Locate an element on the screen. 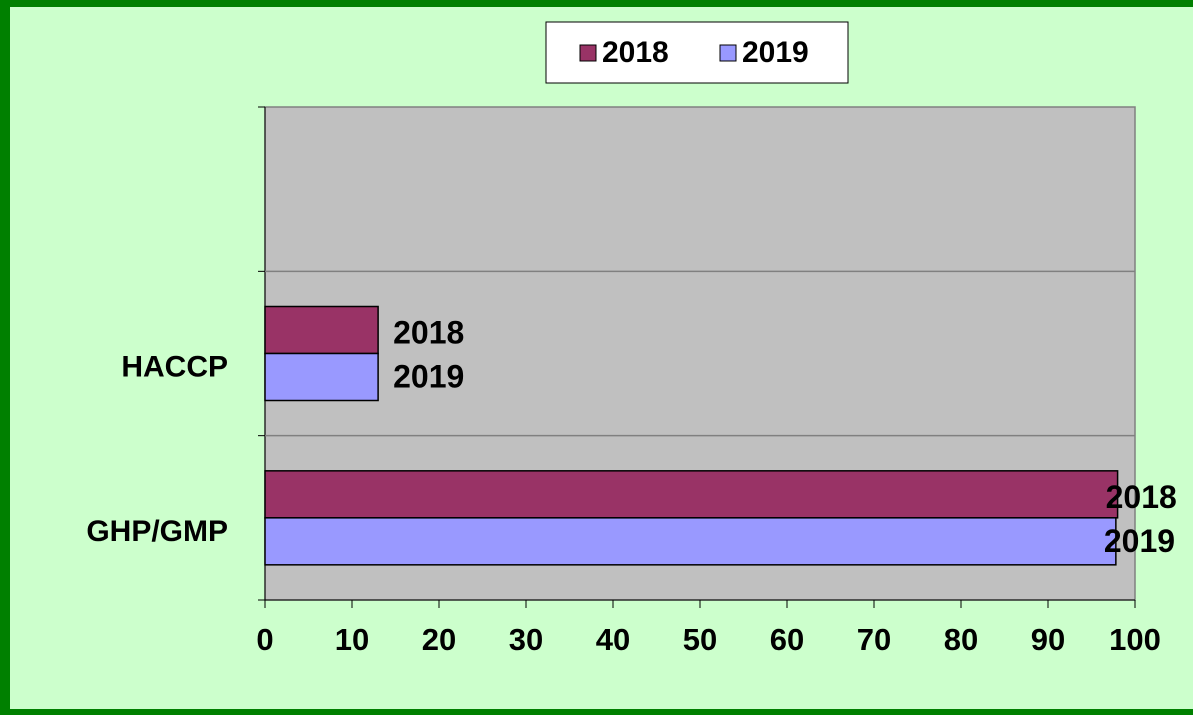 The height and width of the screenshot is (715, 1193). x-tick-label: 60 is located at coordinates (787, 639).